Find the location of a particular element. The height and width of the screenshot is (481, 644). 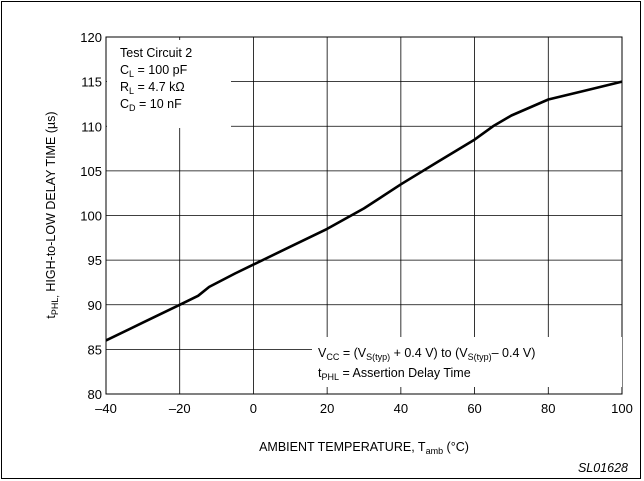

x-tick-label: 40 is located at coordinates (401, 408).